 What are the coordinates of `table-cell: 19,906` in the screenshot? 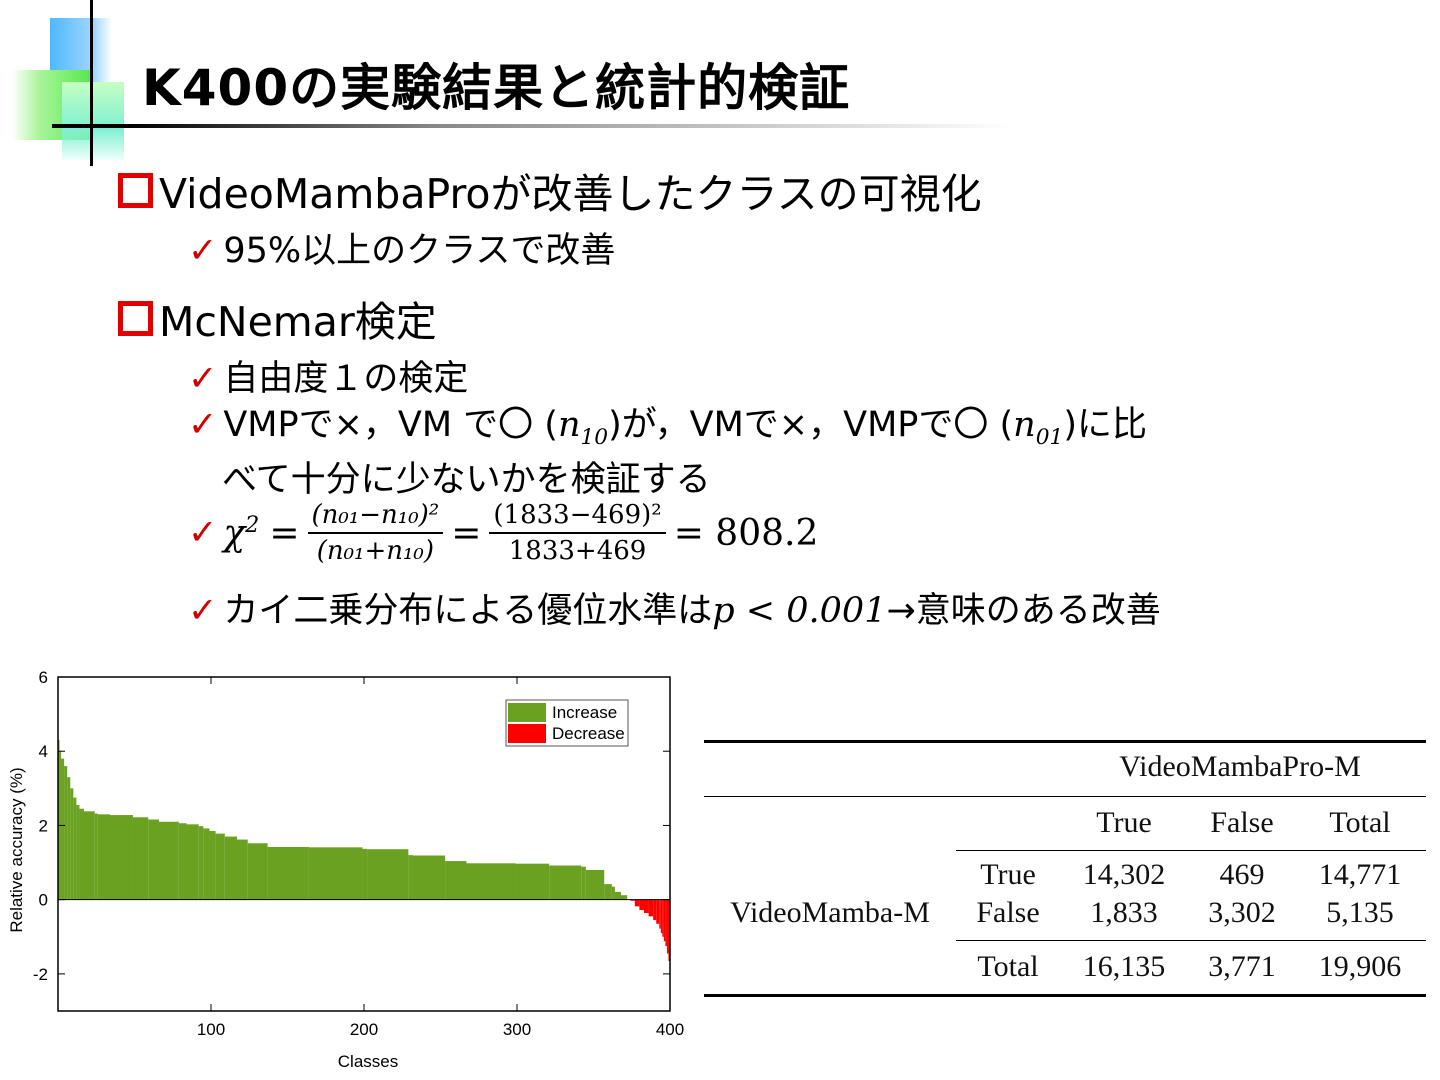 It's located at (1360, 966).